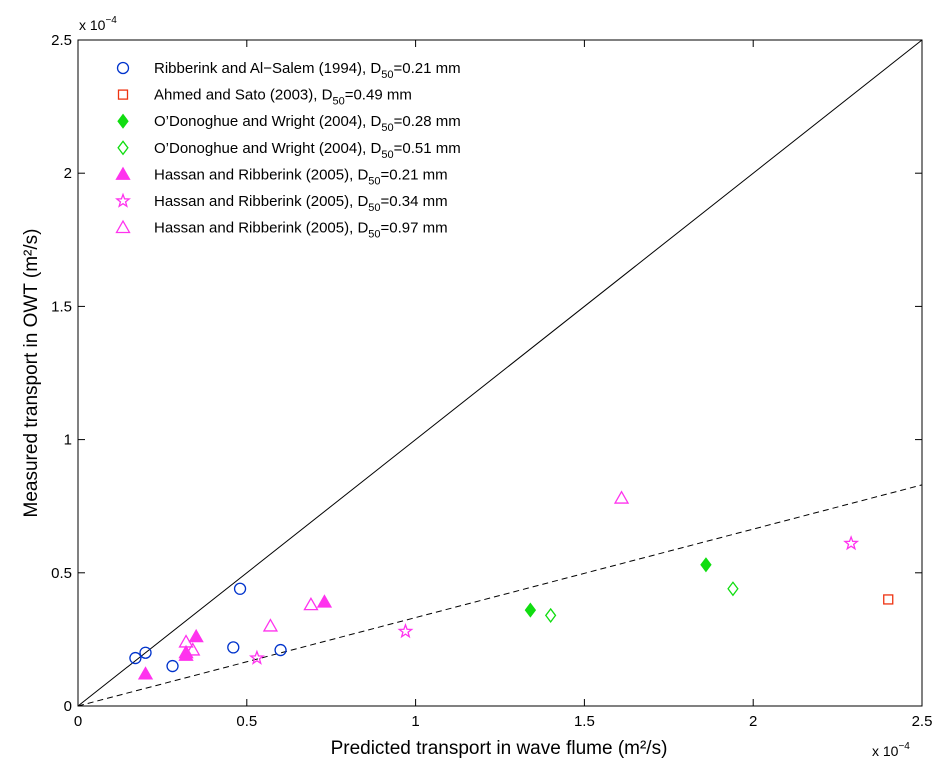 This screenshot has height=763, width=937. What do you see at coordinates (499, 748) in the screenshot?
I see `x-axis-label: Predicted transport in wave flume (m²/s)` at bounding box center [499, 748].